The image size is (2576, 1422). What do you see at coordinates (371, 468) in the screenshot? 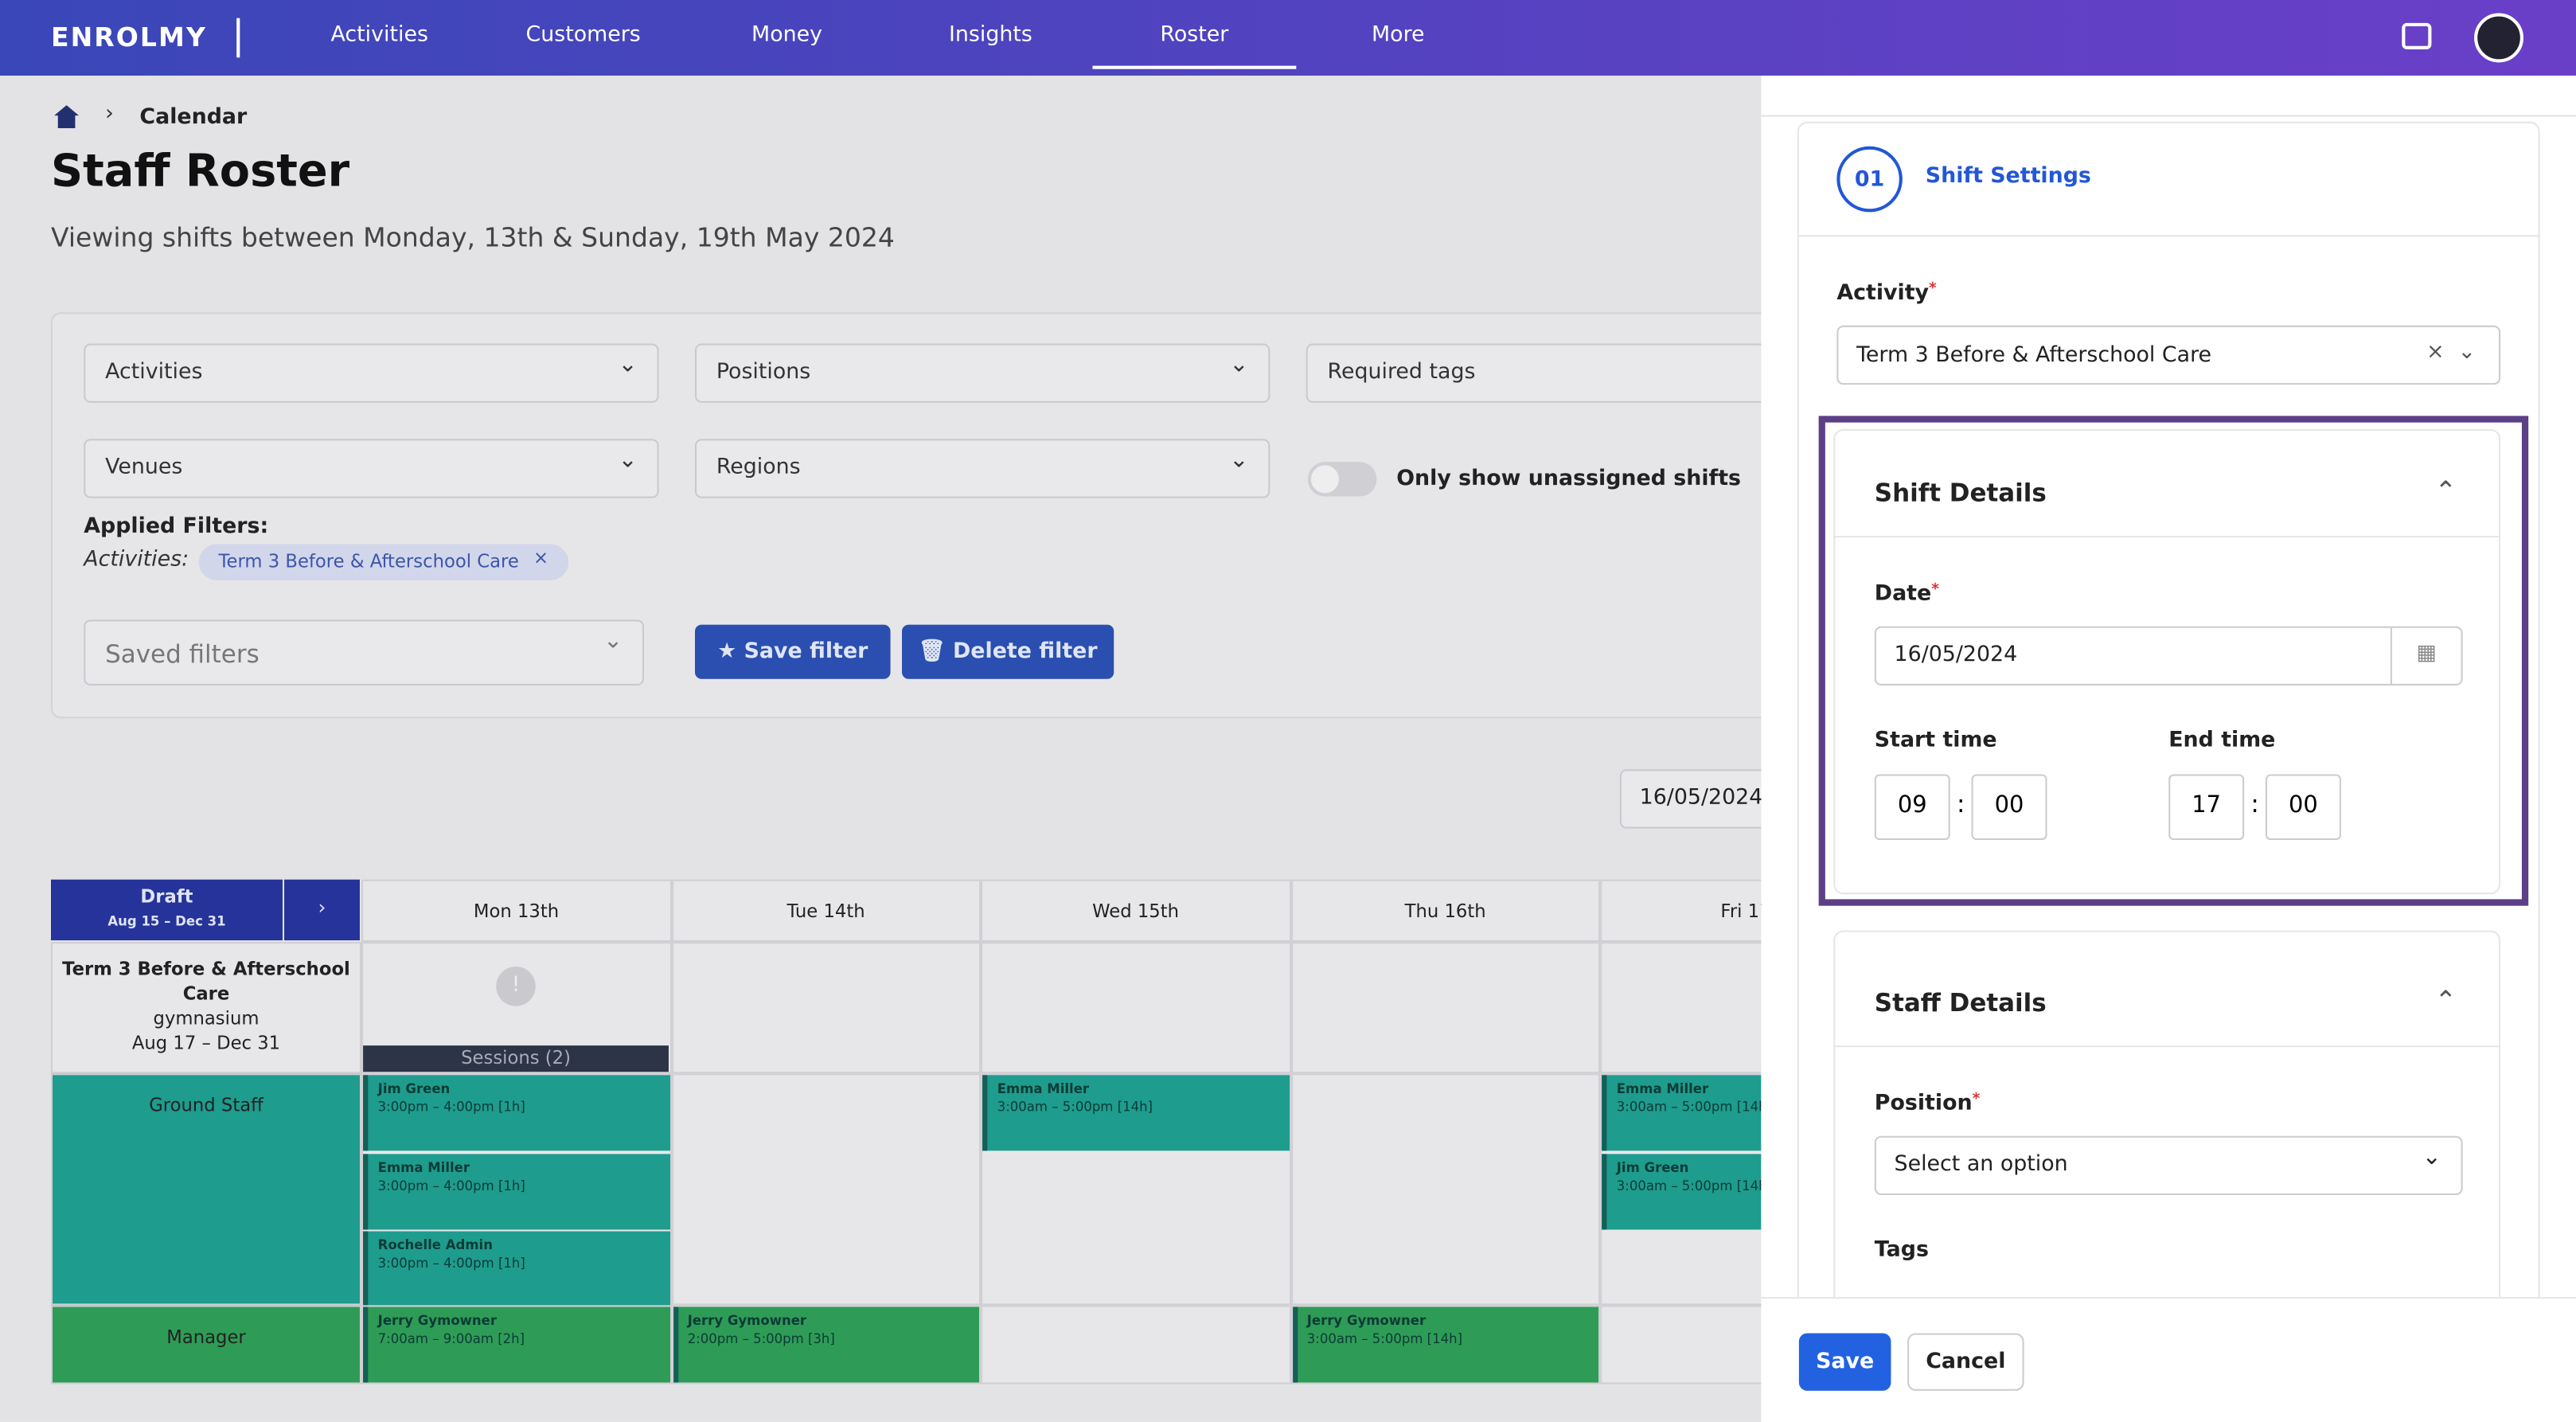
I see `filter-select: Venues` at bounding box center [371, 468].